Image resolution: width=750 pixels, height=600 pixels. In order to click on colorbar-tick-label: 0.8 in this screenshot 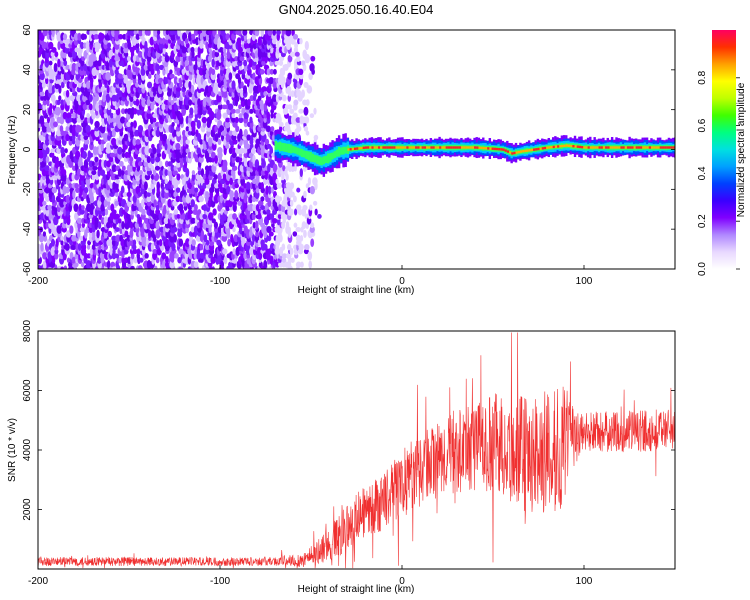, I will do `click(702, 77)`.